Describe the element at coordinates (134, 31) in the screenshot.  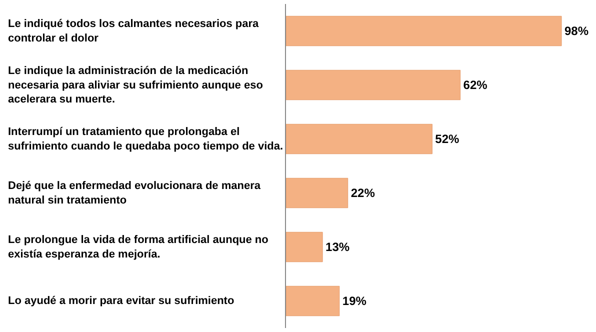
I see `y-tick-label: Le indiqué todos los calmantes necesarios para controlar el dolor` at that location.